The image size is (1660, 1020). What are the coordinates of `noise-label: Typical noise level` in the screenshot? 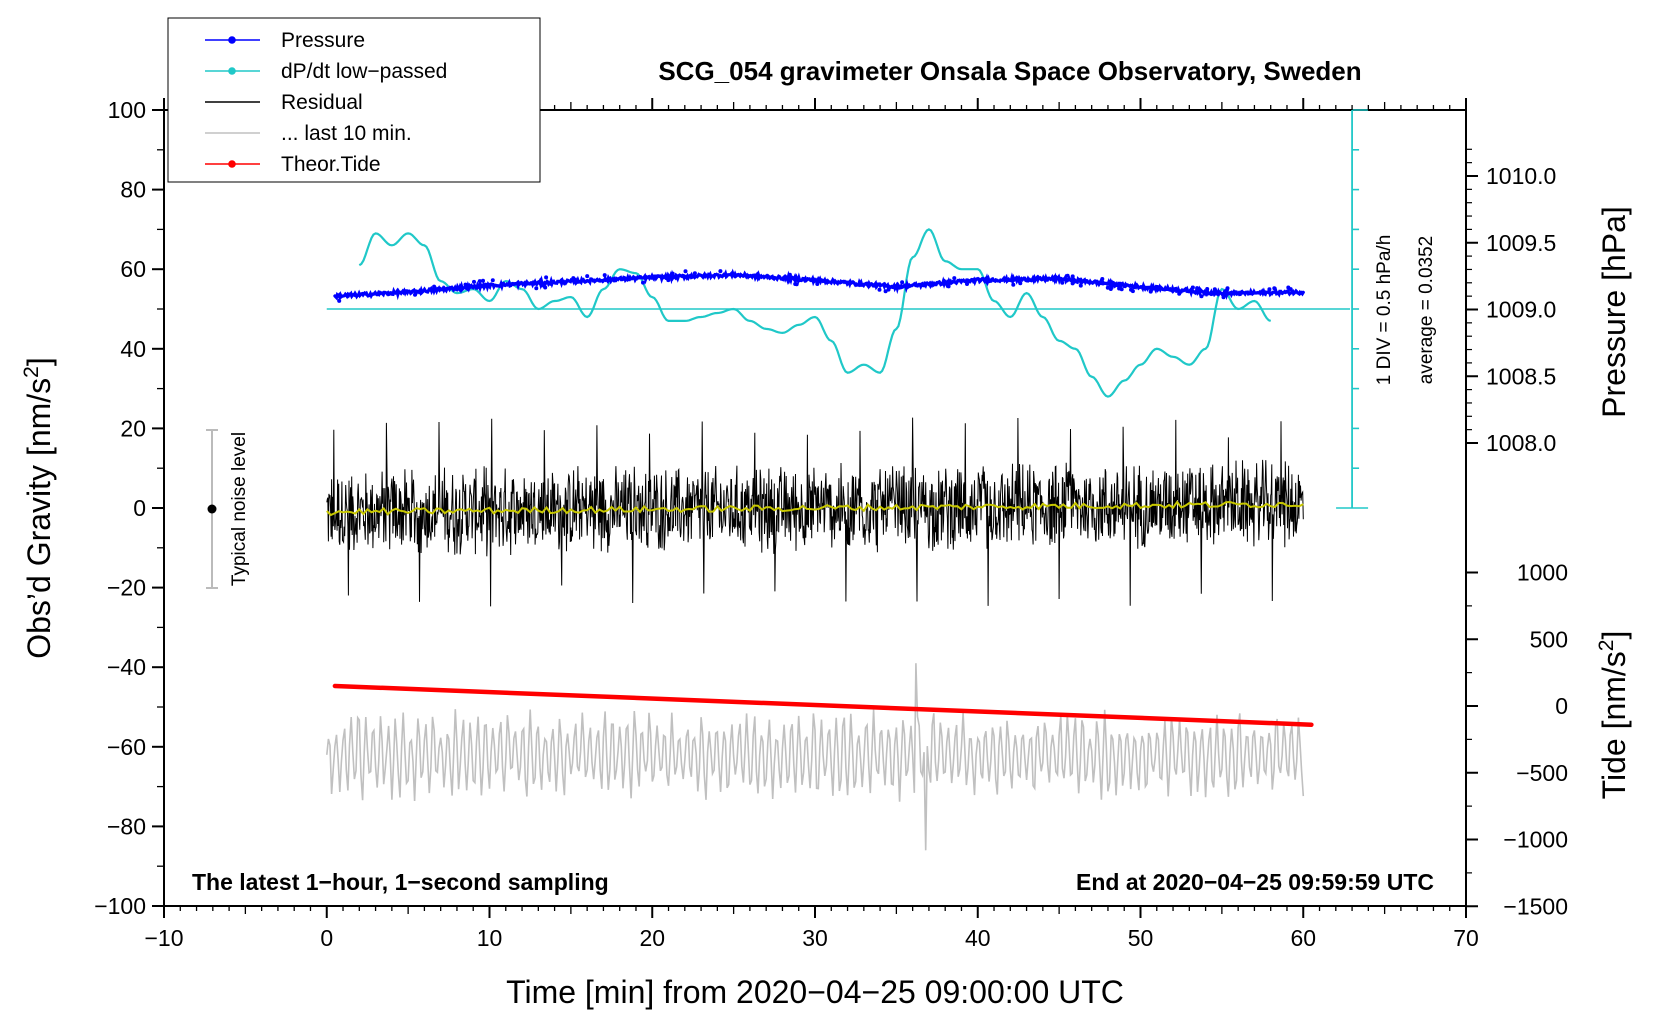 It's located at (239, 509).